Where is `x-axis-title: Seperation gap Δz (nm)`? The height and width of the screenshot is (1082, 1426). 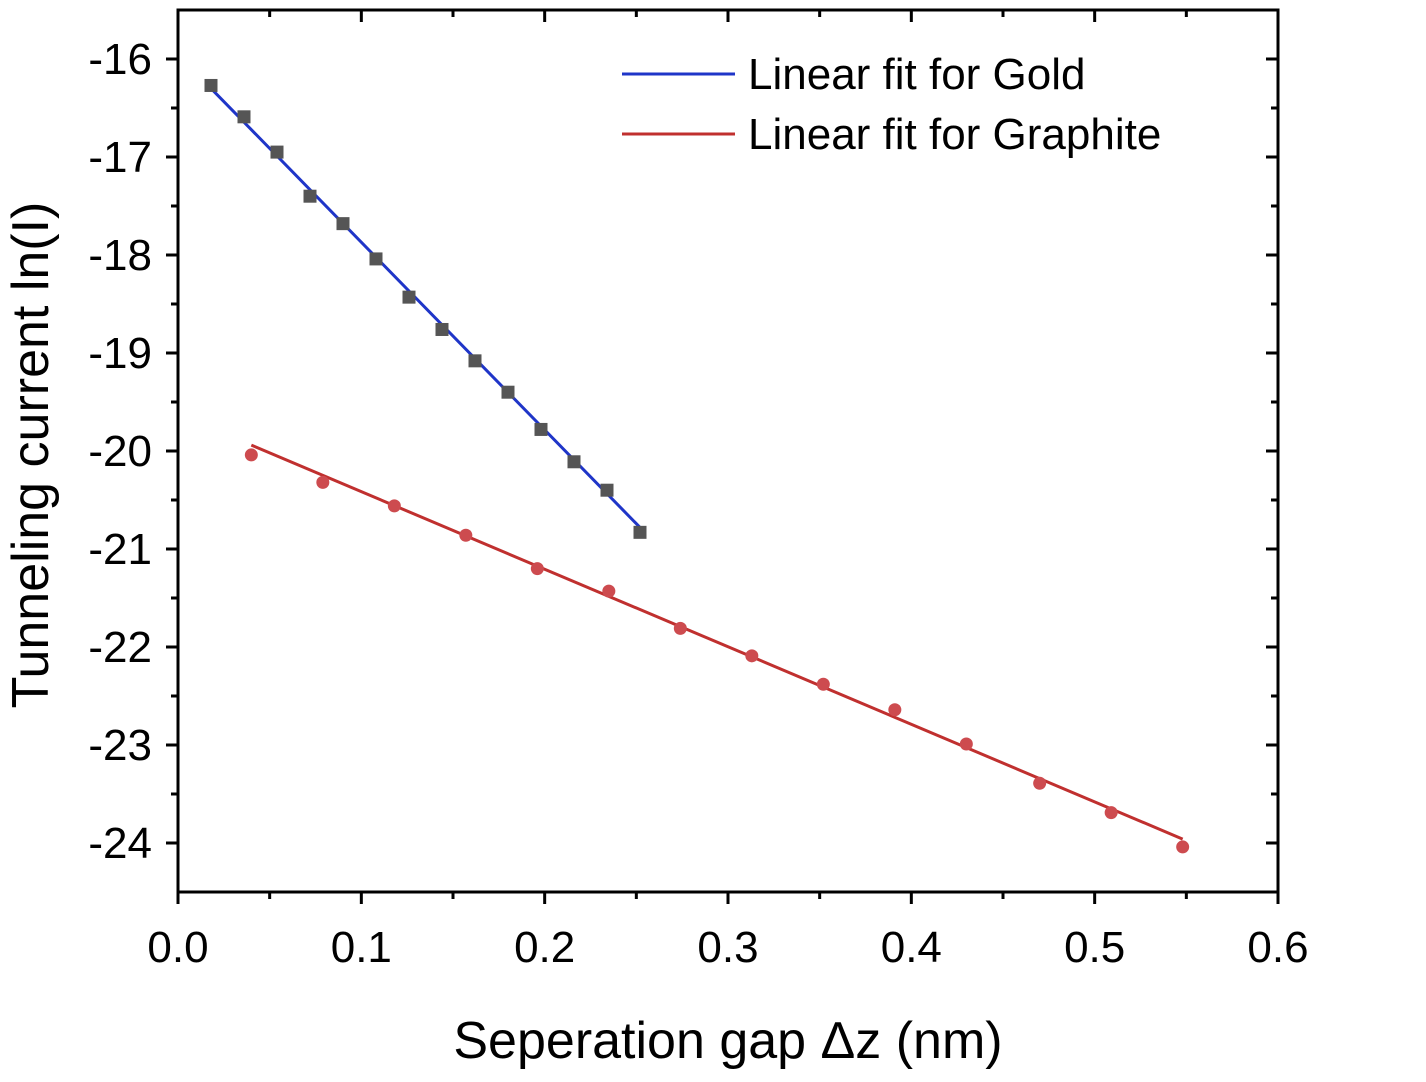
x-axis-title: Seperation gap Δz (nm) is located at coordinates (727, 1041).